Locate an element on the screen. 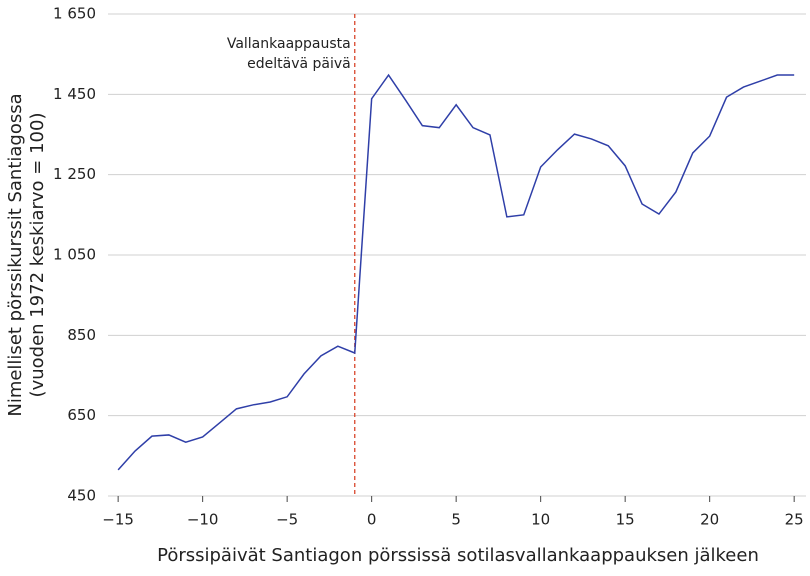 This screenshot has width=810, height=576. x-tick-label: 5 is located at coordinates (456, 520).